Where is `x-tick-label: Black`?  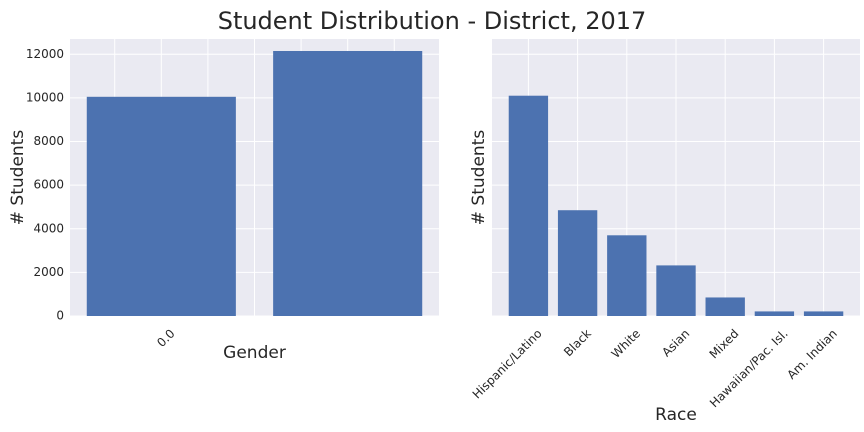
x-tick-label: Black is located at coordinates (577, 342).